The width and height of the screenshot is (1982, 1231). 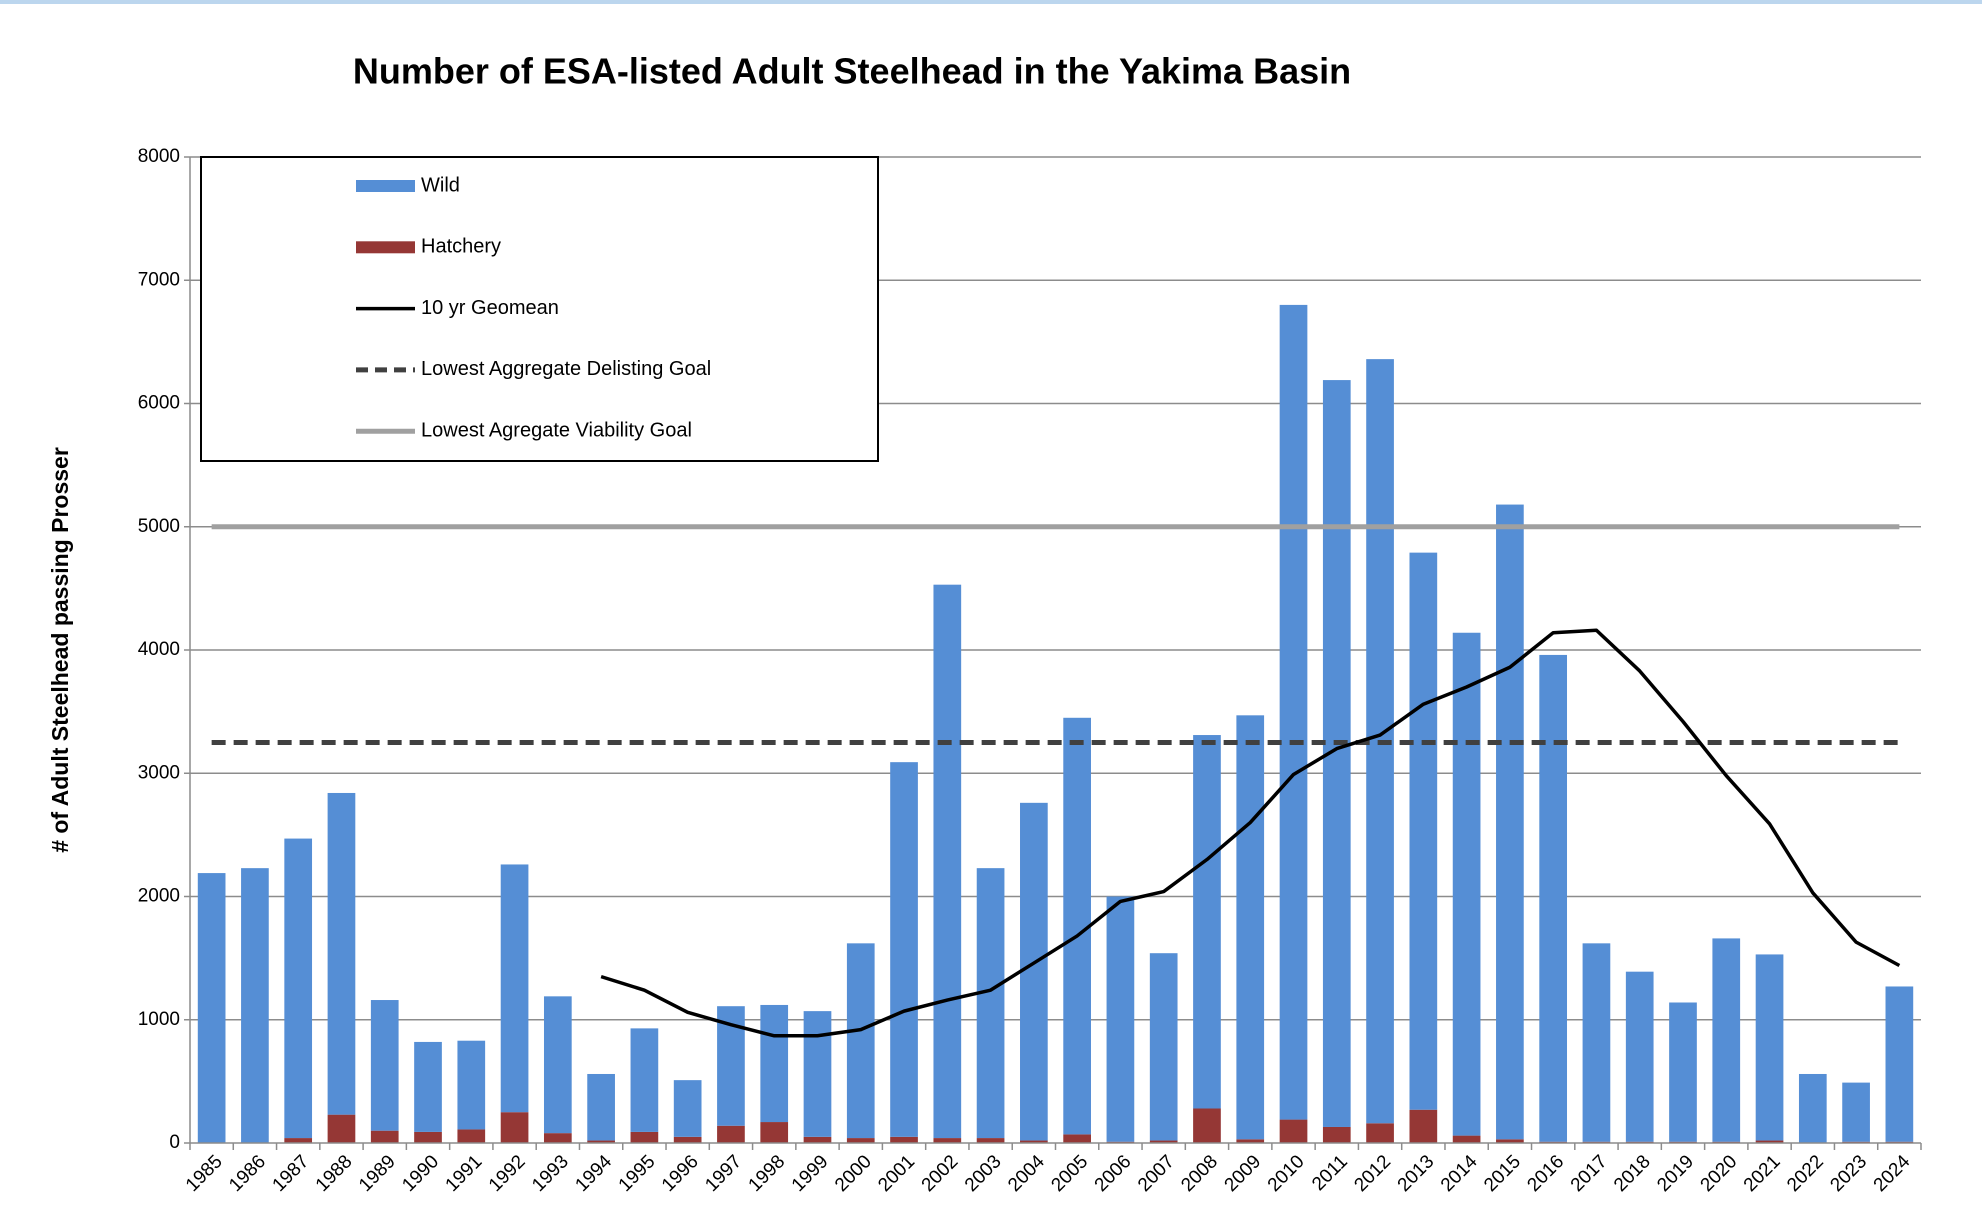 I want to click on x-tick-label: 2002, so click(x=940, y=1173).